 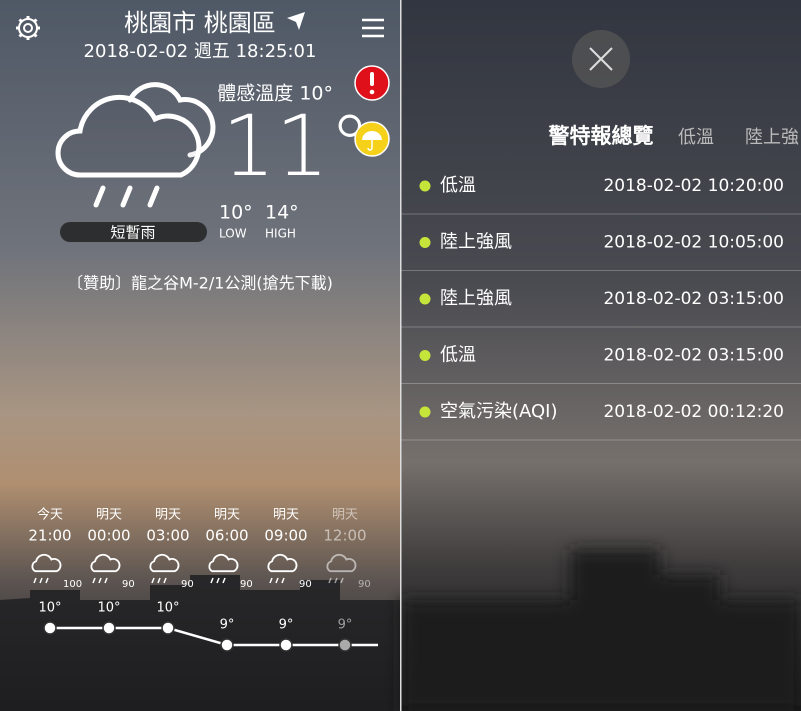 What do you see at coordinates (401, 355) in the screenshot?
I see `divider` at bounding box center [401, 355].